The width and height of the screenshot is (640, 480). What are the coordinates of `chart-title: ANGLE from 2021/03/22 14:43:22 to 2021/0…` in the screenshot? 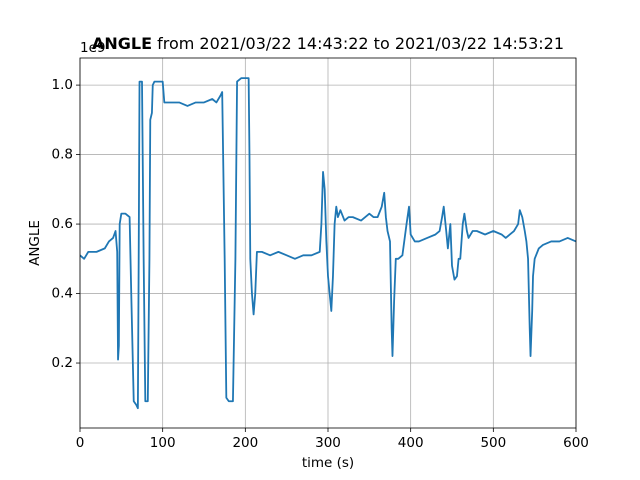 It's located at (328, 43).